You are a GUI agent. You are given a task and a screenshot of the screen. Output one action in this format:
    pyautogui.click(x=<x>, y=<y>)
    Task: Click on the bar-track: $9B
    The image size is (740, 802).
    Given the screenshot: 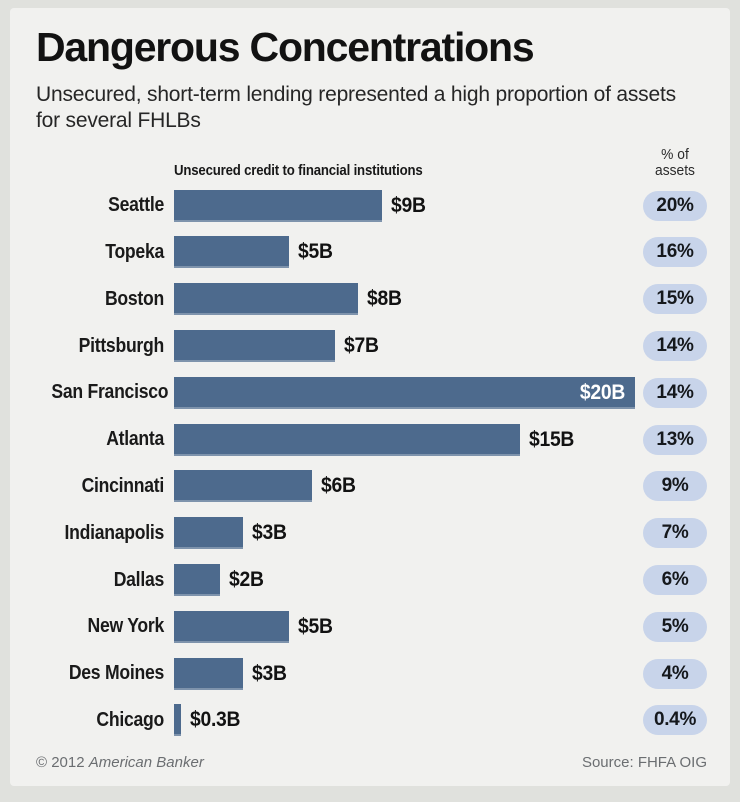 What is the action you would take?
    pyautogui.click(x=408, y=205)
    